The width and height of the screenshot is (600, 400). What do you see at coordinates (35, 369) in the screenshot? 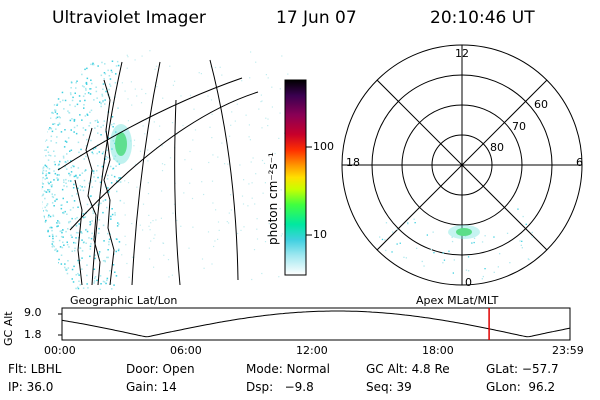
I see `info-filter: Flt: LBHL` at bounding box center [35, 369].